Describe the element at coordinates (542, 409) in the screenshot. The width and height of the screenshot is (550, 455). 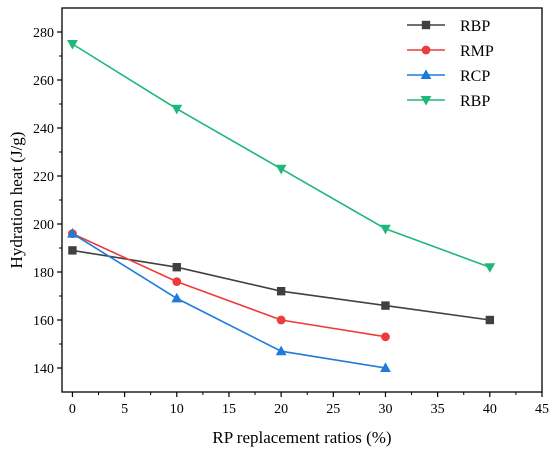
I see `x-tick-label: 45` at that location.